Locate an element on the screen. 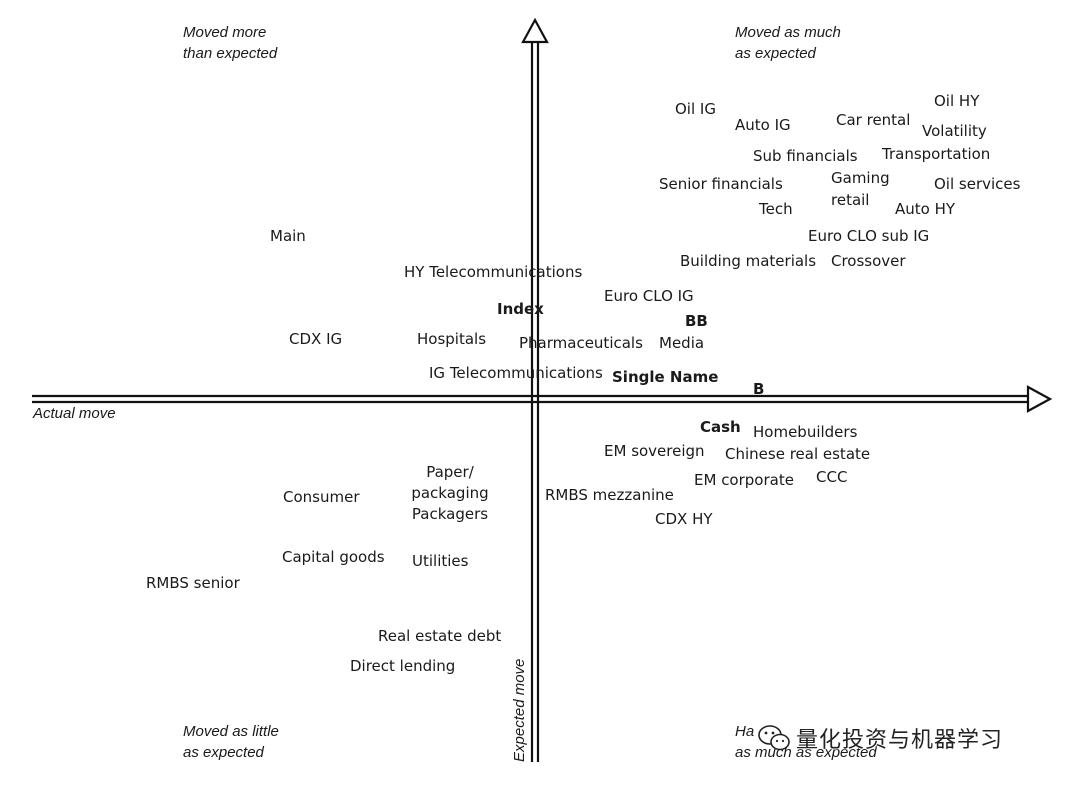  label-main: Main is located at coordinates (288, 236).